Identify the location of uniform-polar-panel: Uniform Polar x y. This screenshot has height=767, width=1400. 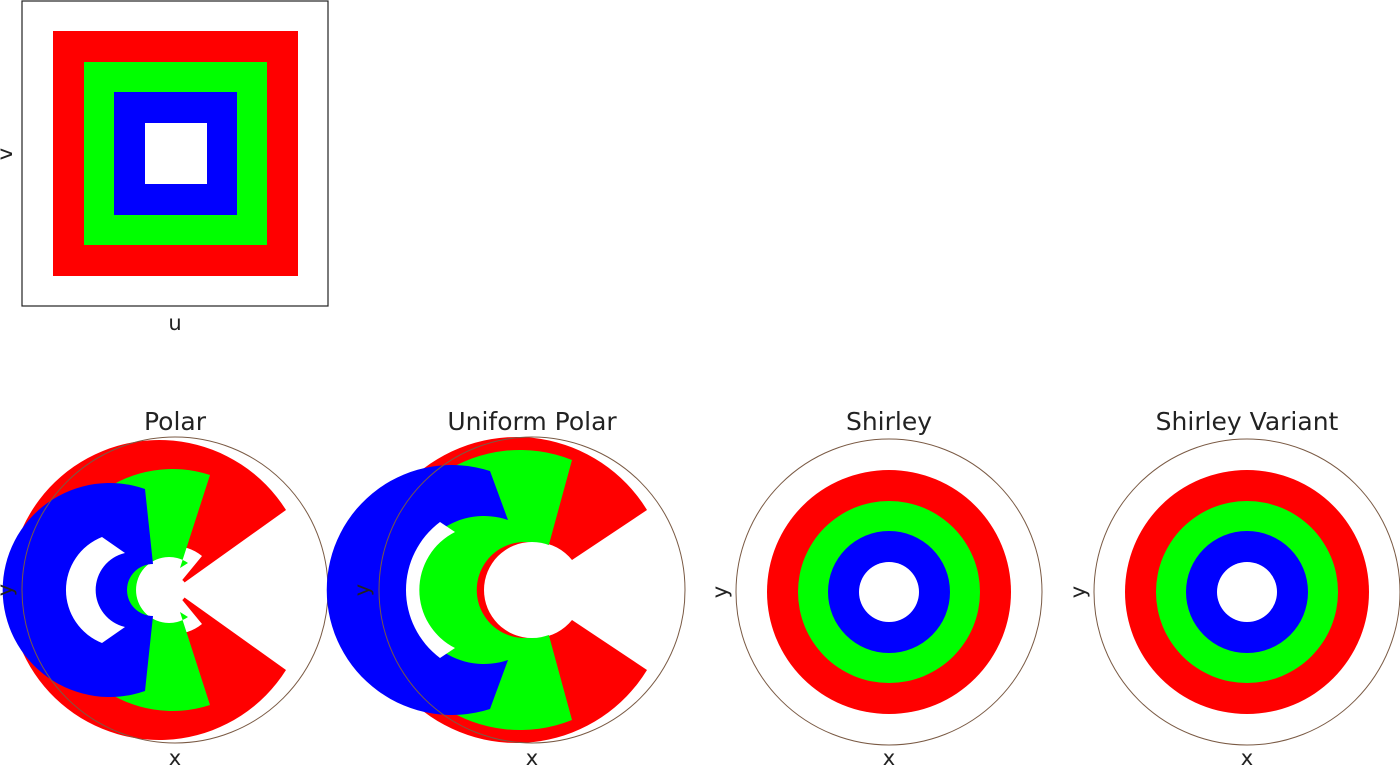
(506, 587).